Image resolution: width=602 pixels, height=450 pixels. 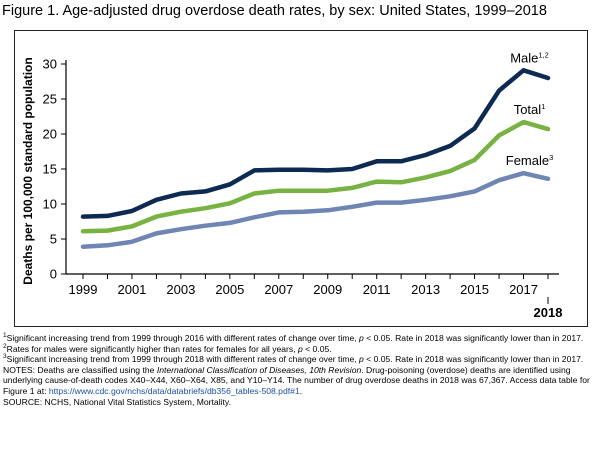 What do you see at coordinates (530, 109) in the screenshot?
I see `series-label-total: Total1` at bounding box center [530, 109].